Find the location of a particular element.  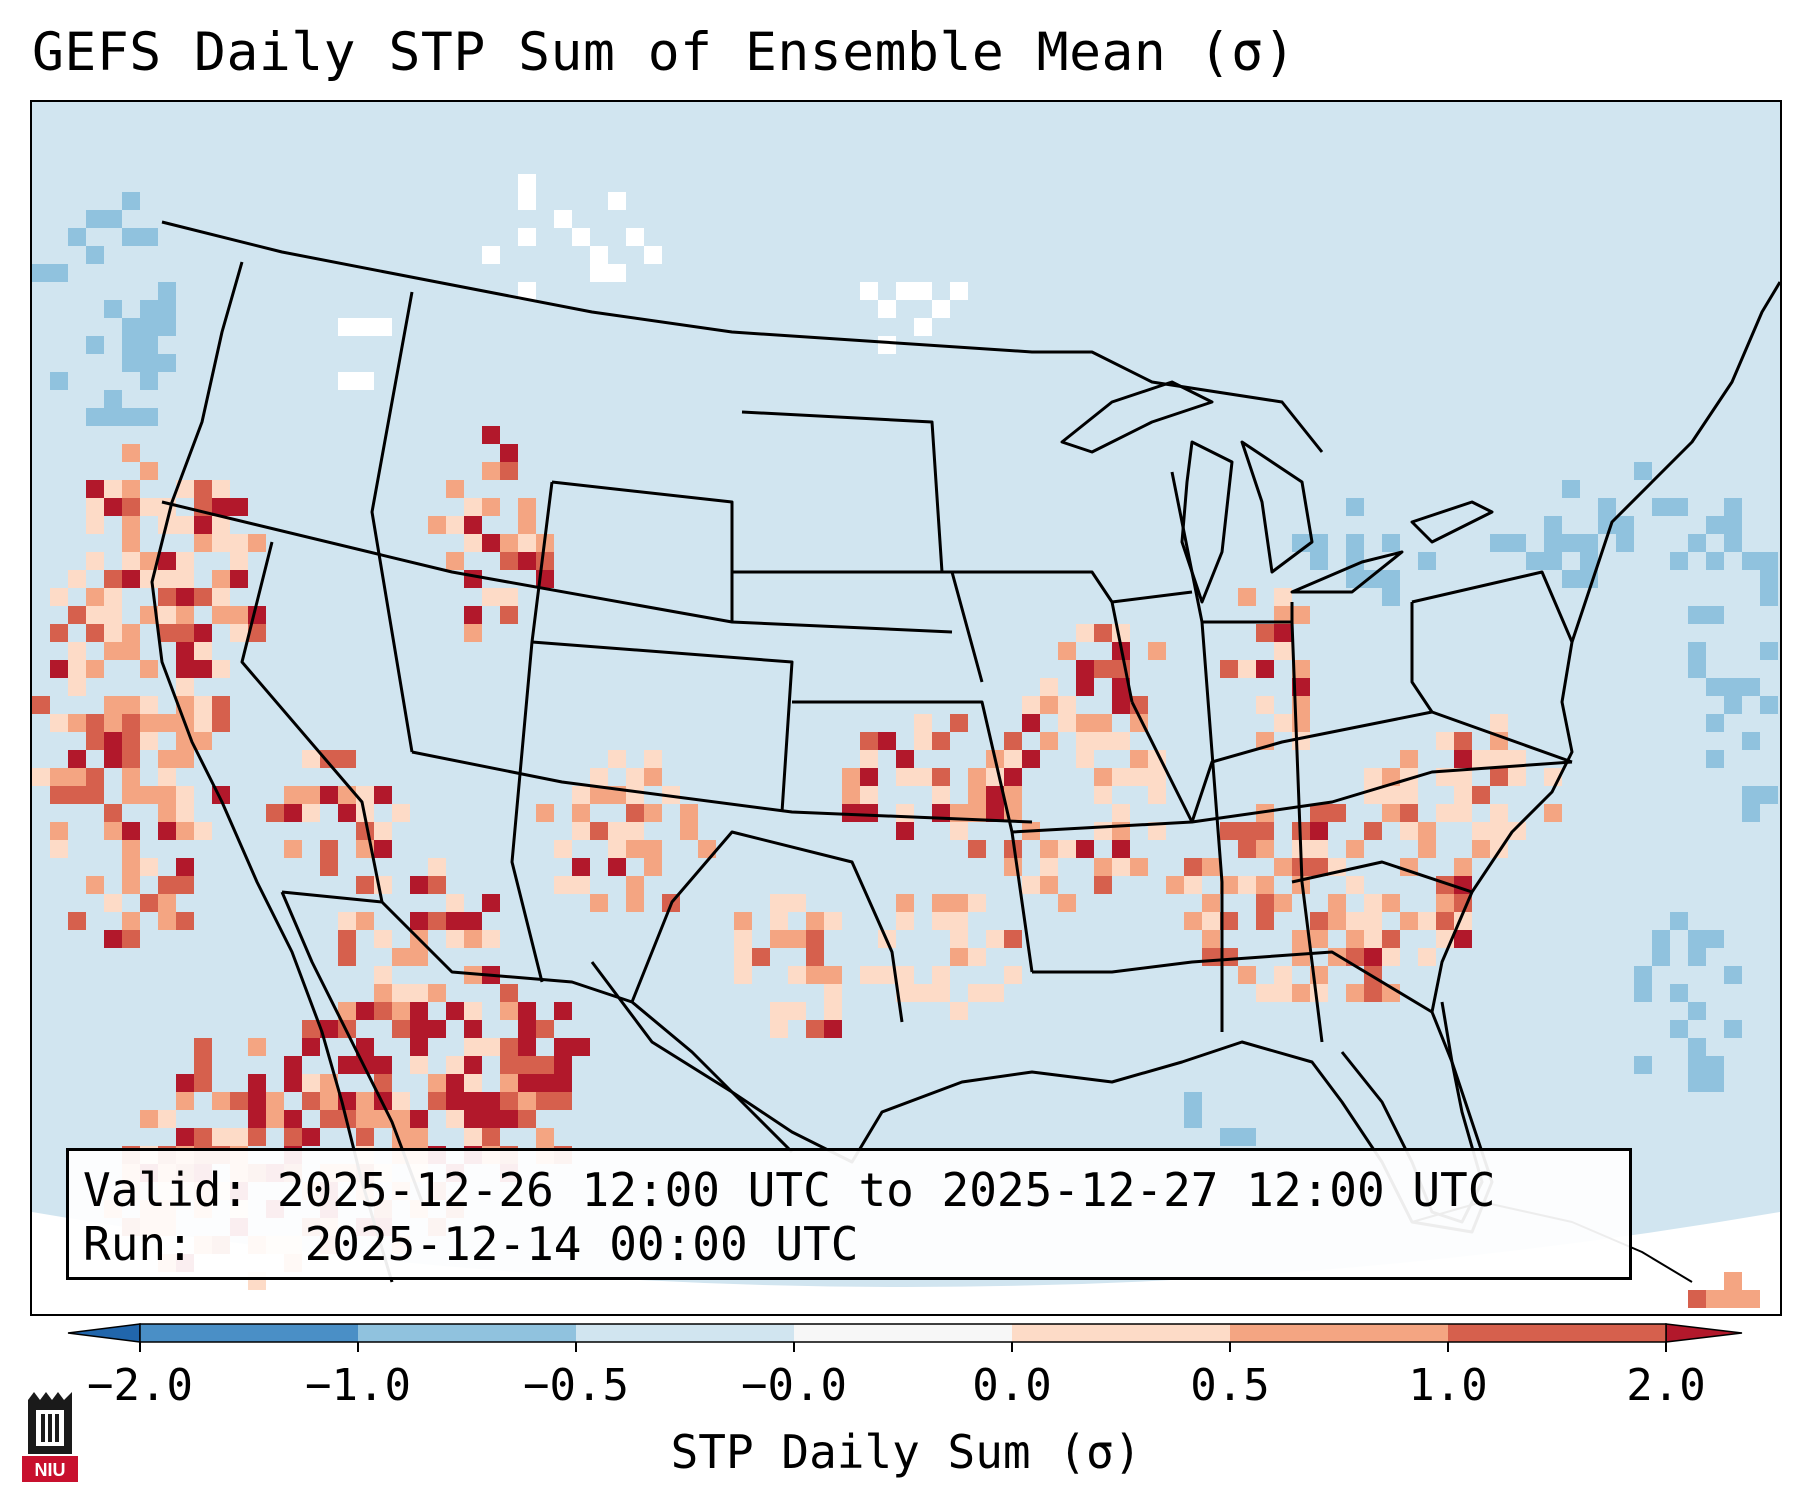

colorbar-bin is located at coordinates (903, 1333).